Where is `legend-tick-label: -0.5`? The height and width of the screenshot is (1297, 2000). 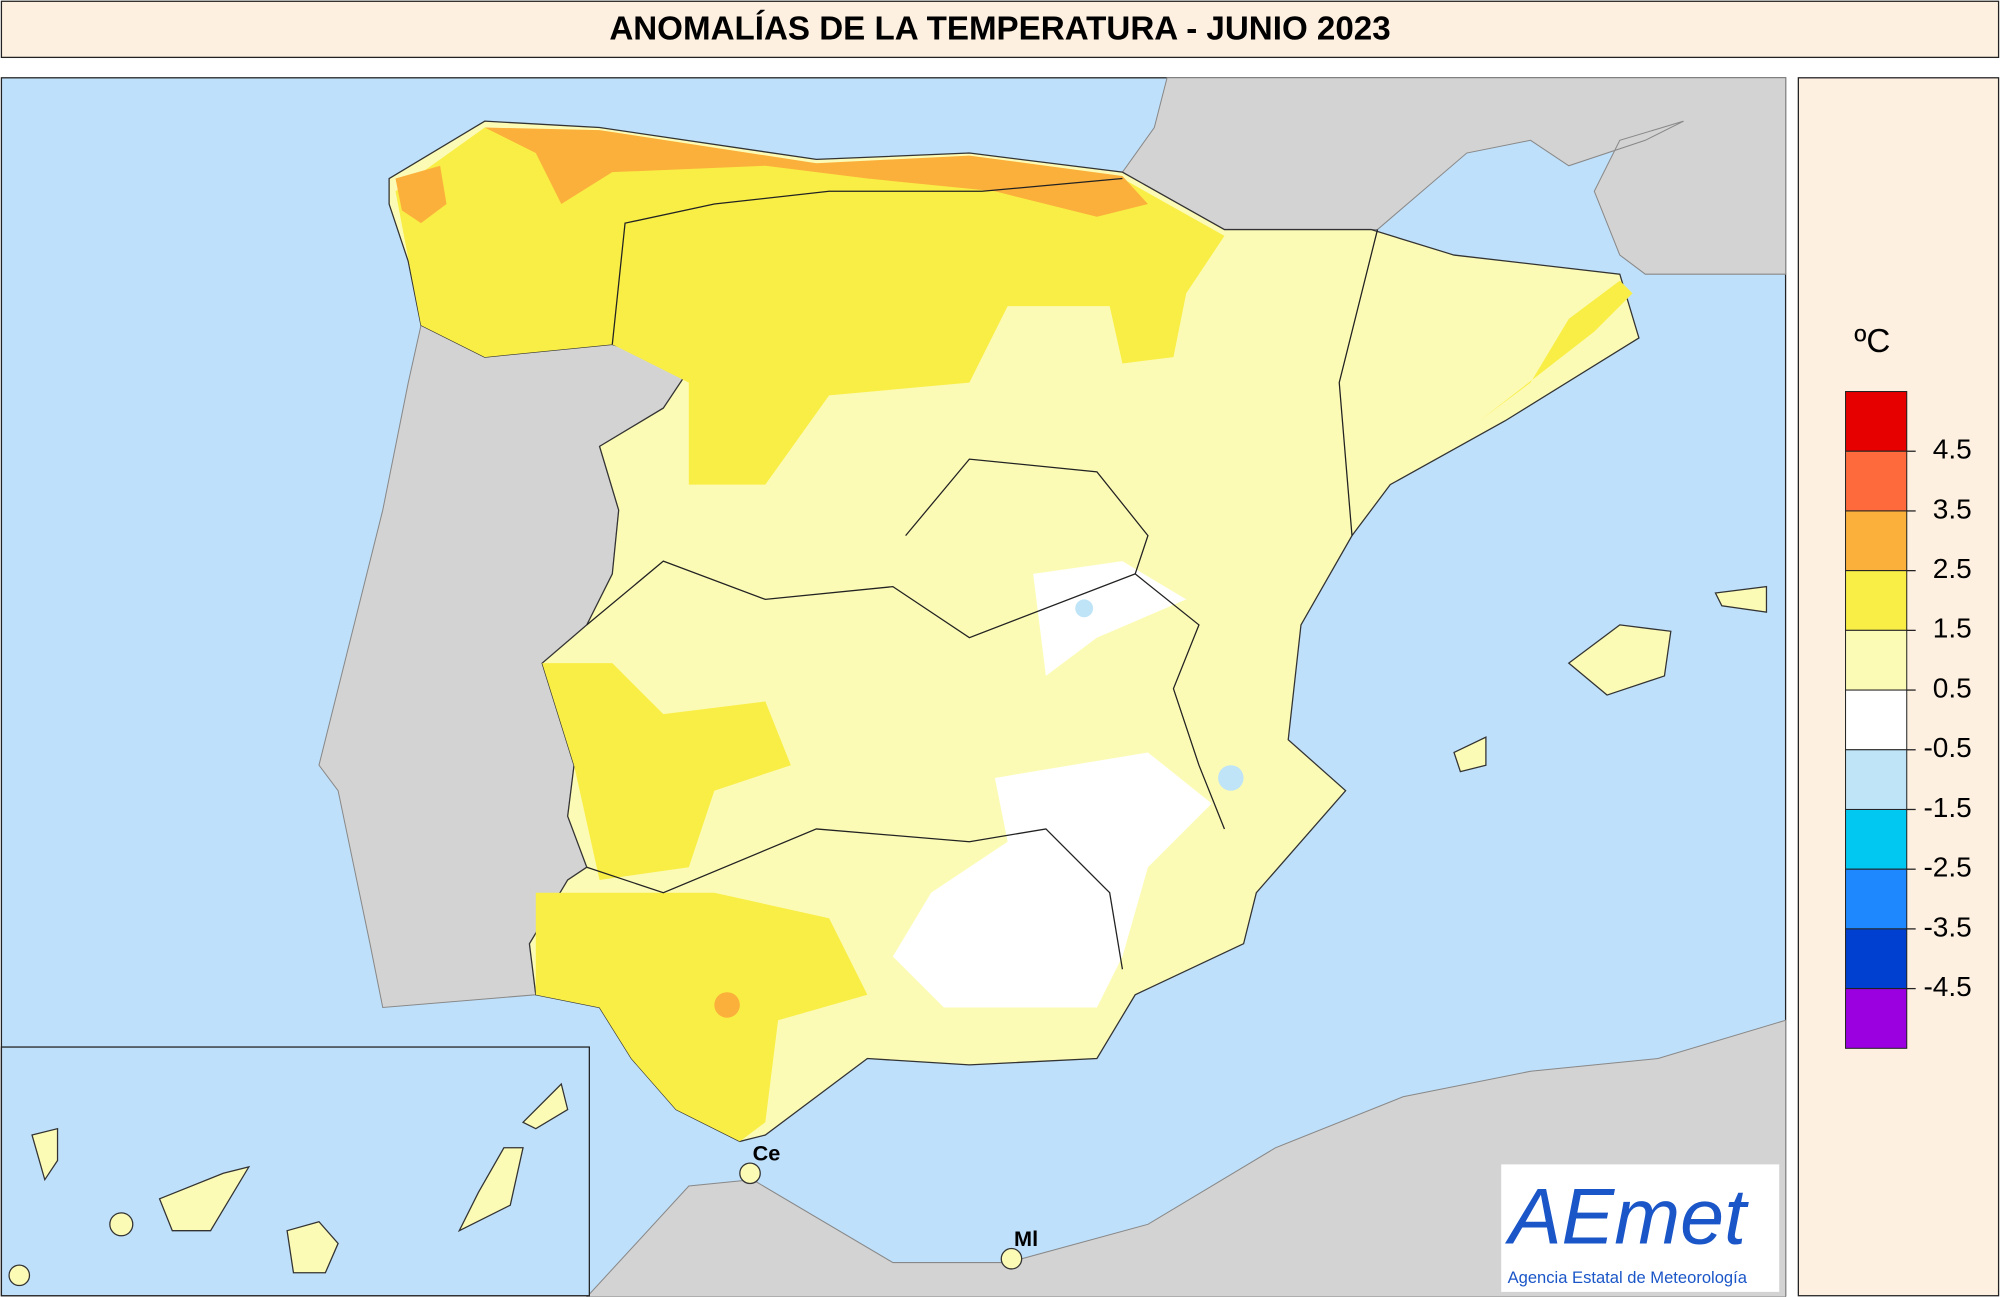
legend-tick-label: -0.5 is located at coordinates (1947, 747).